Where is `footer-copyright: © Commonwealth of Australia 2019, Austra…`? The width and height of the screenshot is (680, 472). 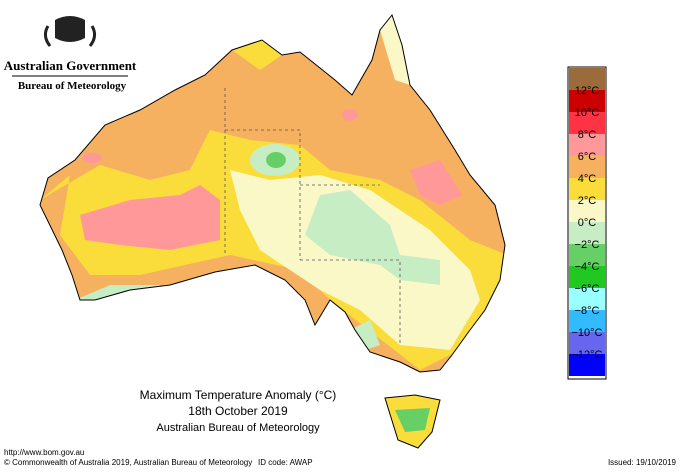
footer-copyright: © Commonwealth of Australia 2019, Austra… is located at coordinates (128, 462).